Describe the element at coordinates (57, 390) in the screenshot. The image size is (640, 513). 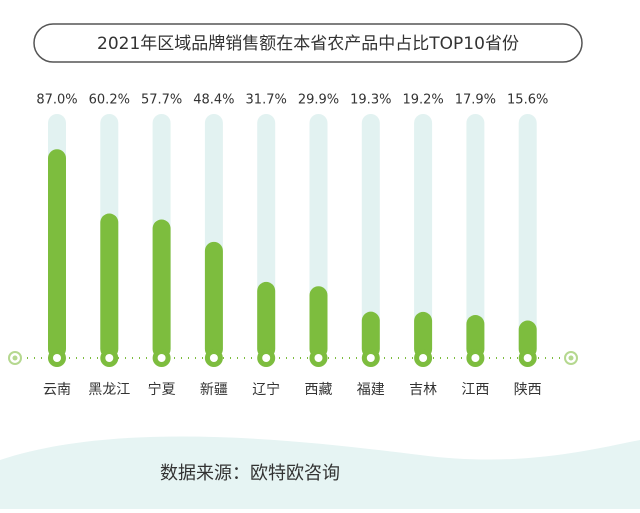
I see `x-tick-label: 云南` at that location.